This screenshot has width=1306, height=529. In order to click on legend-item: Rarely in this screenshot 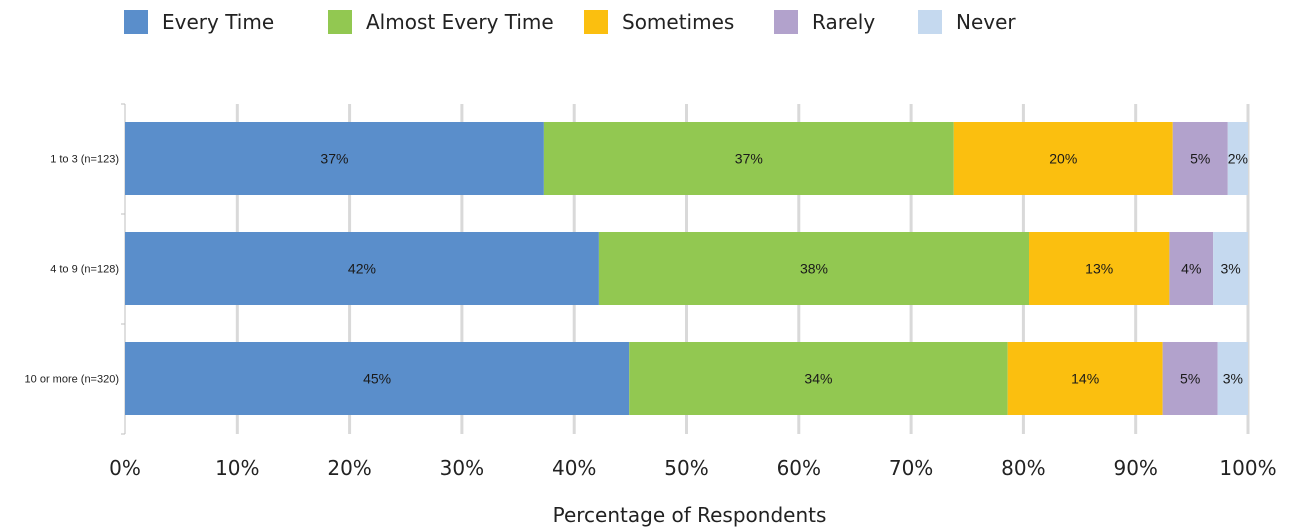, I will do `click(824, 22)`.